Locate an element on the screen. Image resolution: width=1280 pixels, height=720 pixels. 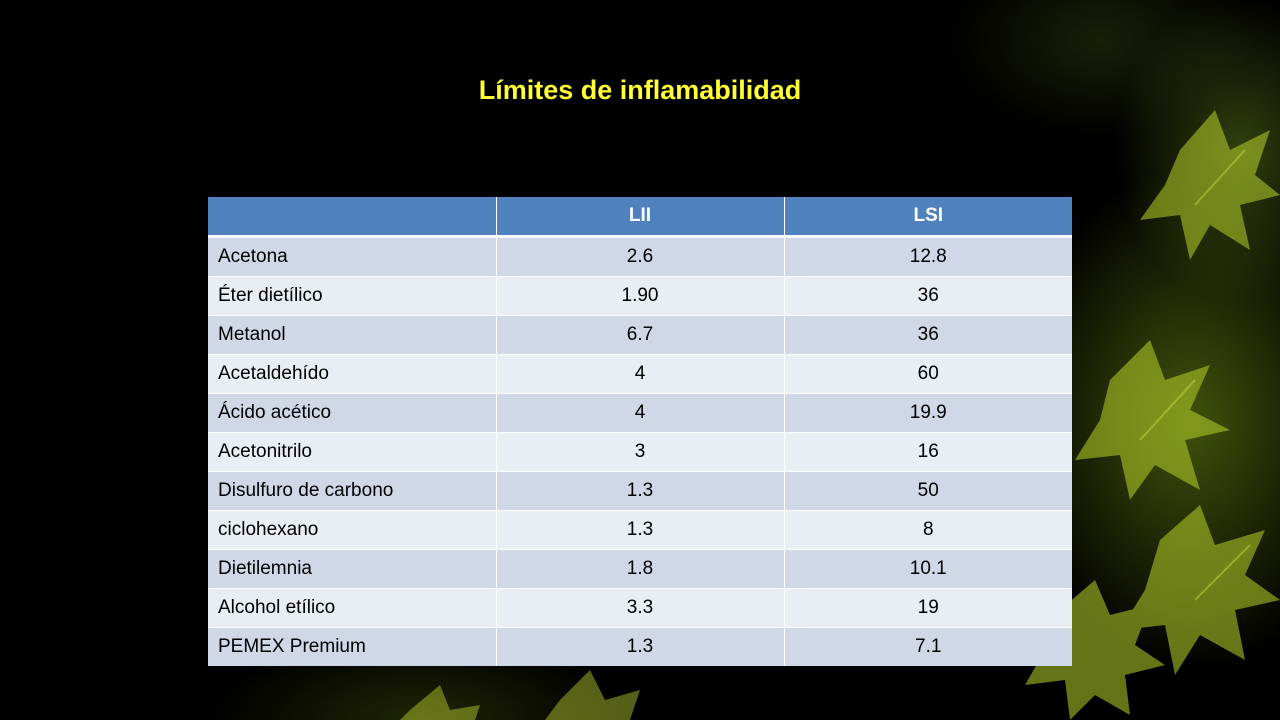
cell-lii: 3 is located at coordinates (639, 452).